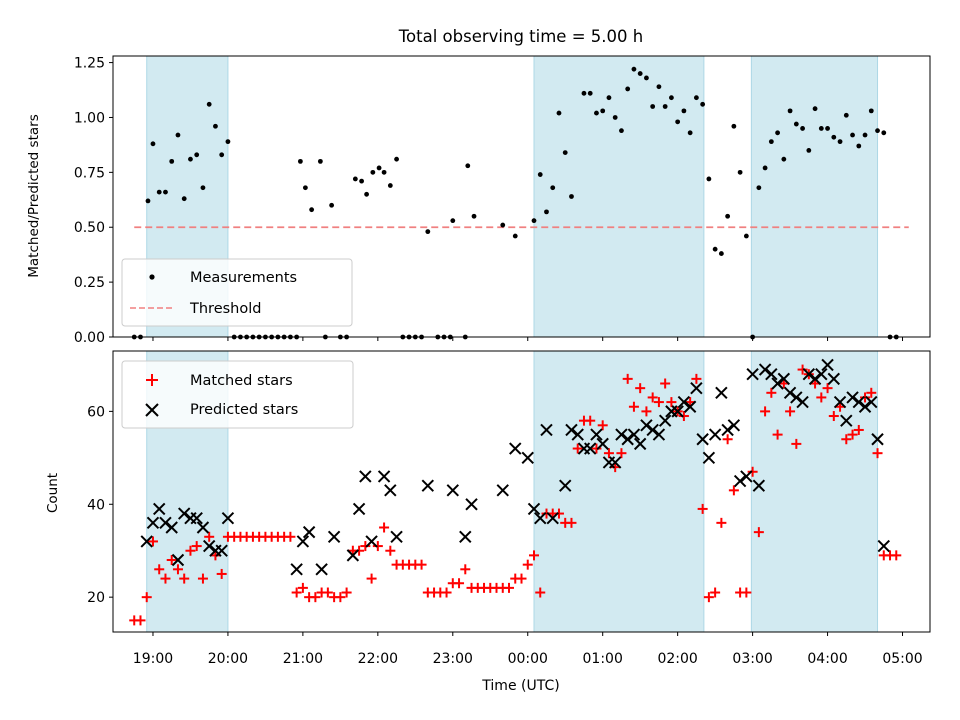  I want to click on x-tick-label: 23:00, so click(453, 659).